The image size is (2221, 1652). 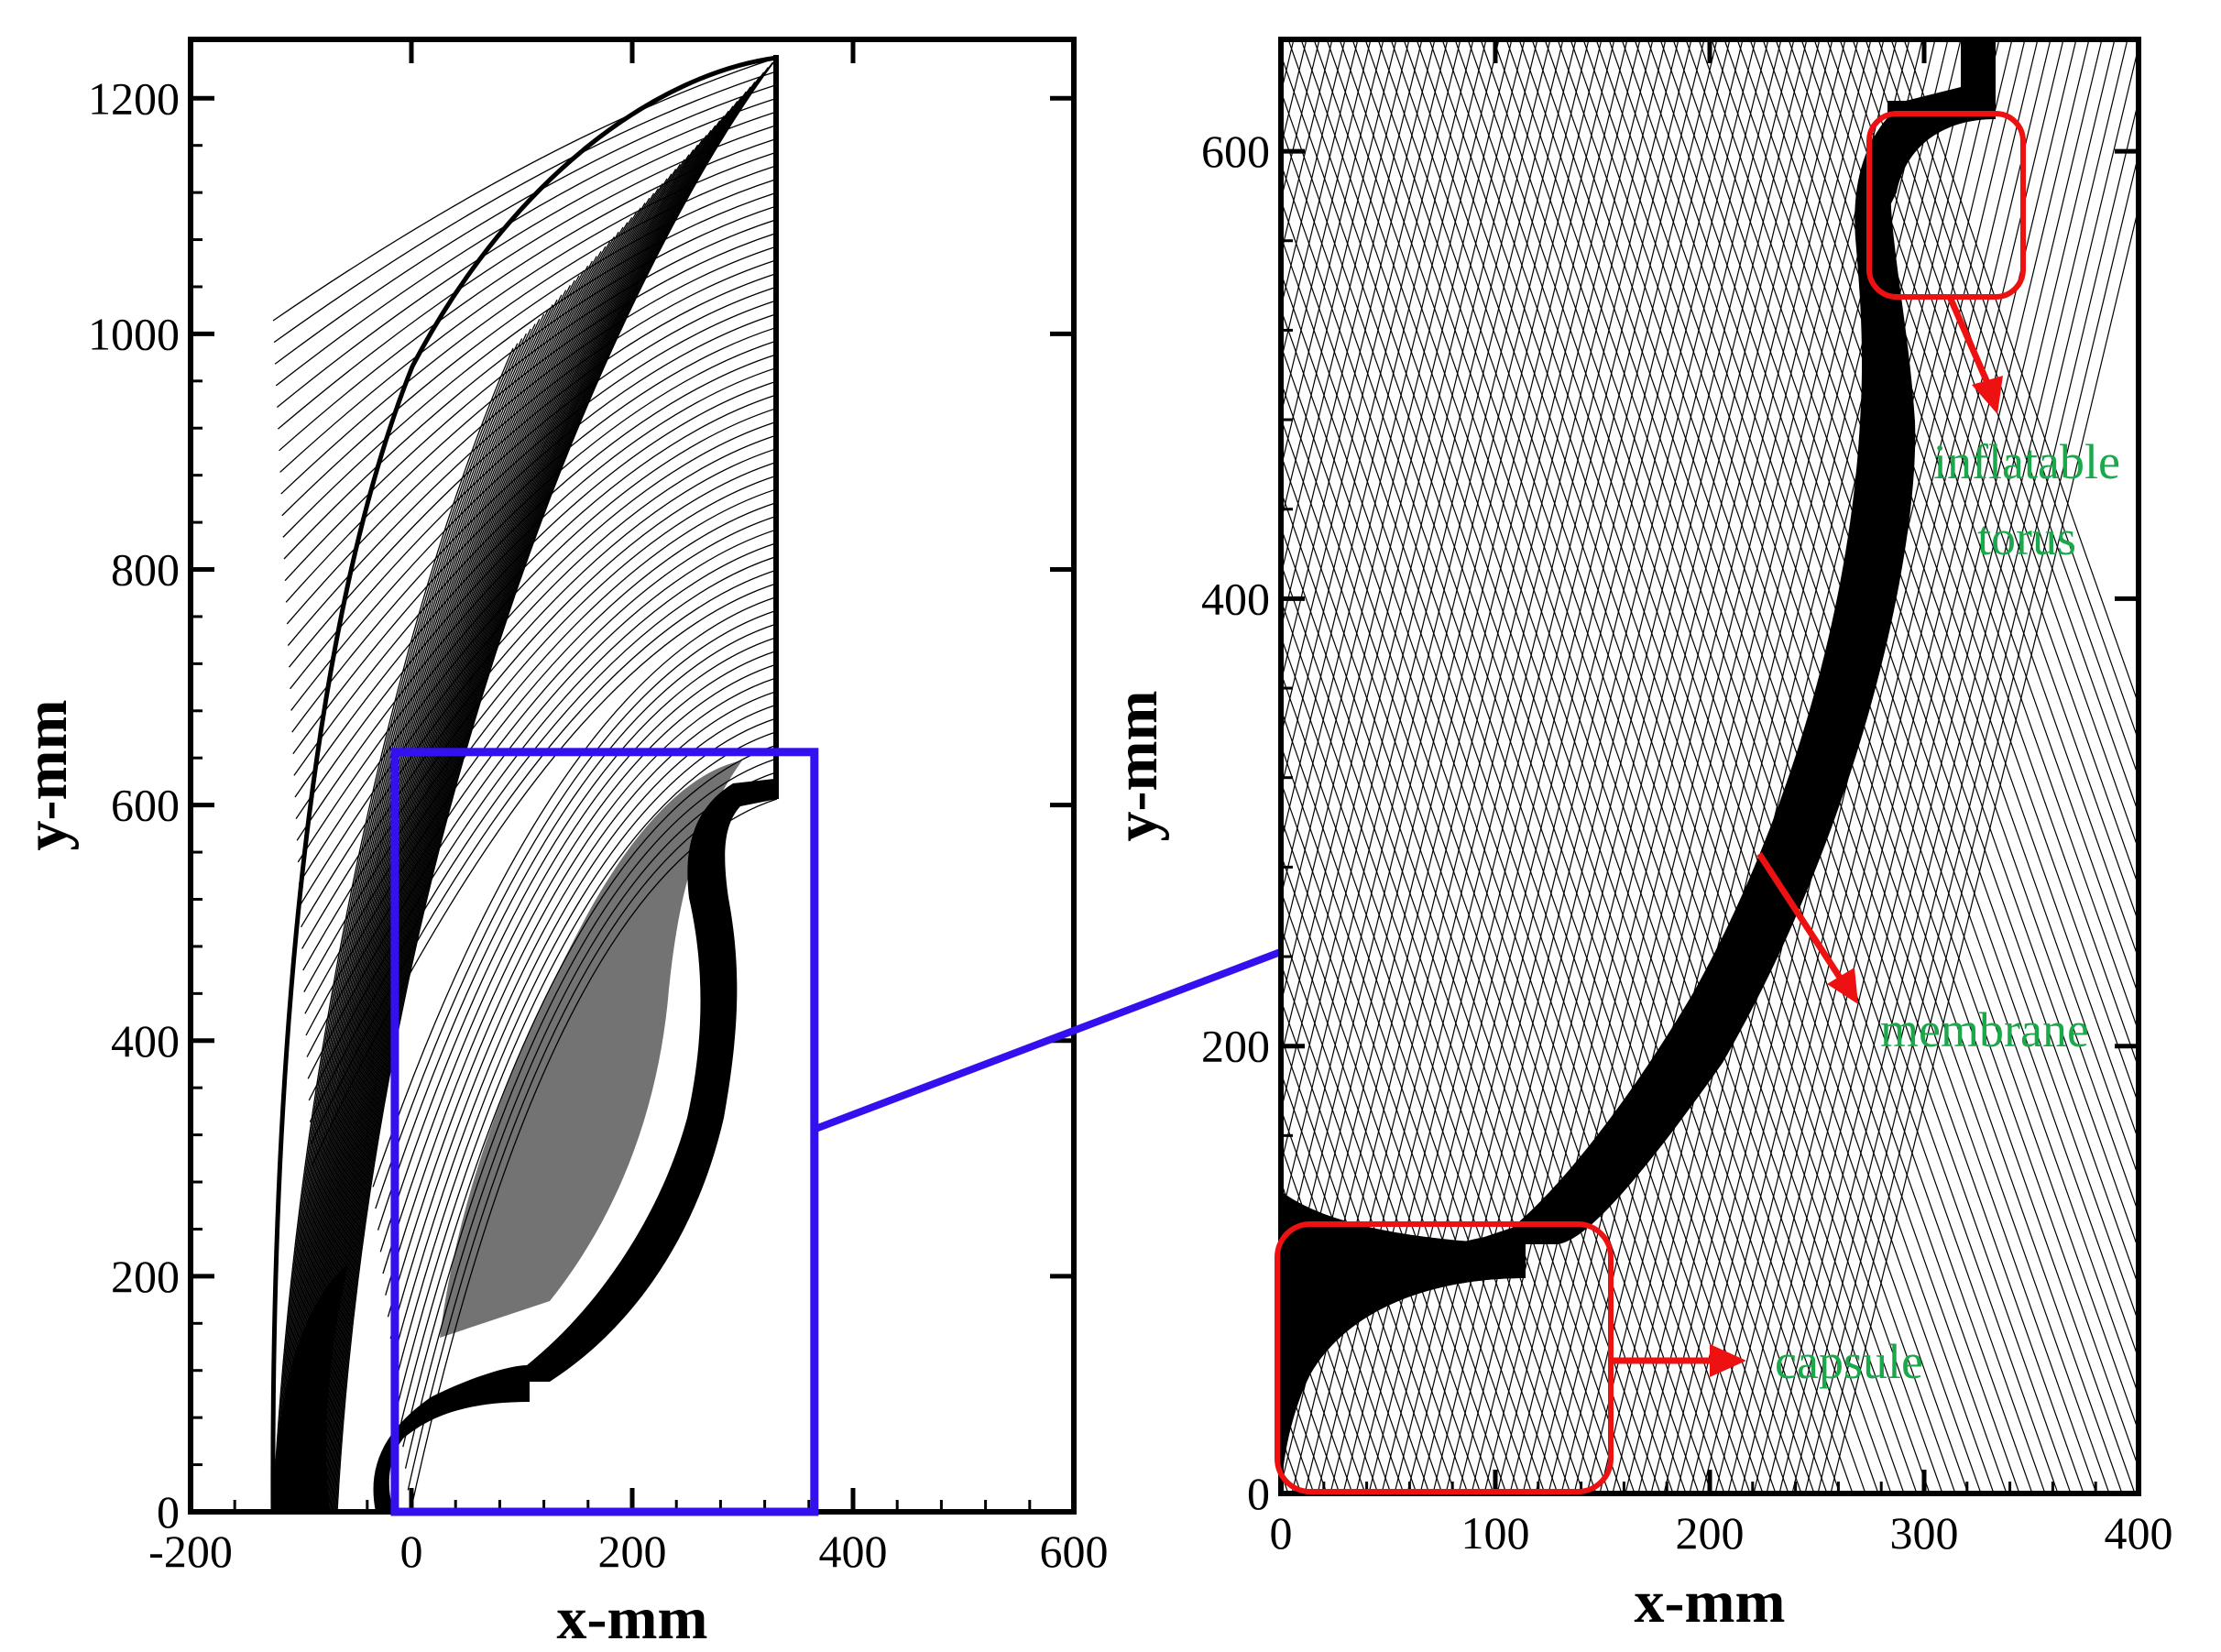 What do you see at coordinates (1495, 1533) in the screenshot?
I see `x-tick-label: 100` at bounding box center [1495, 1533].